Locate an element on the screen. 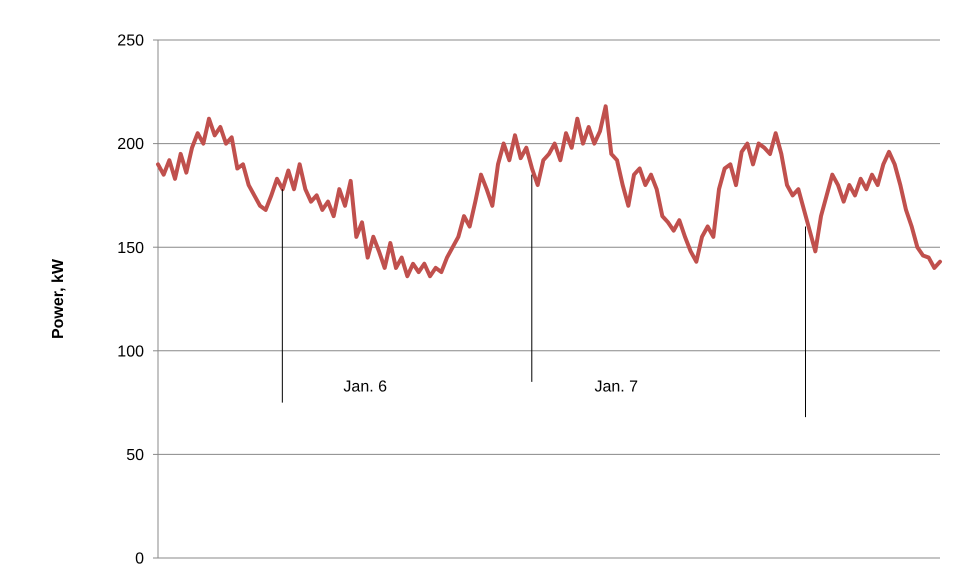  y-axis-title: Power, kW is located at coordinates (58, 299).